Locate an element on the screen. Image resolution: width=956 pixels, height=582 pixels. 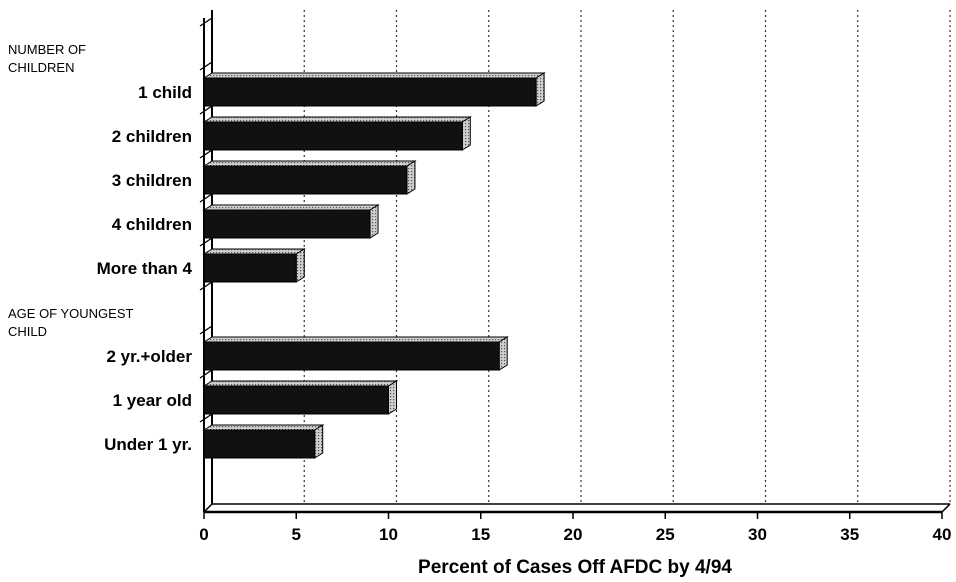
group-label: NUMBER OF is located at coordinates (47, 49).